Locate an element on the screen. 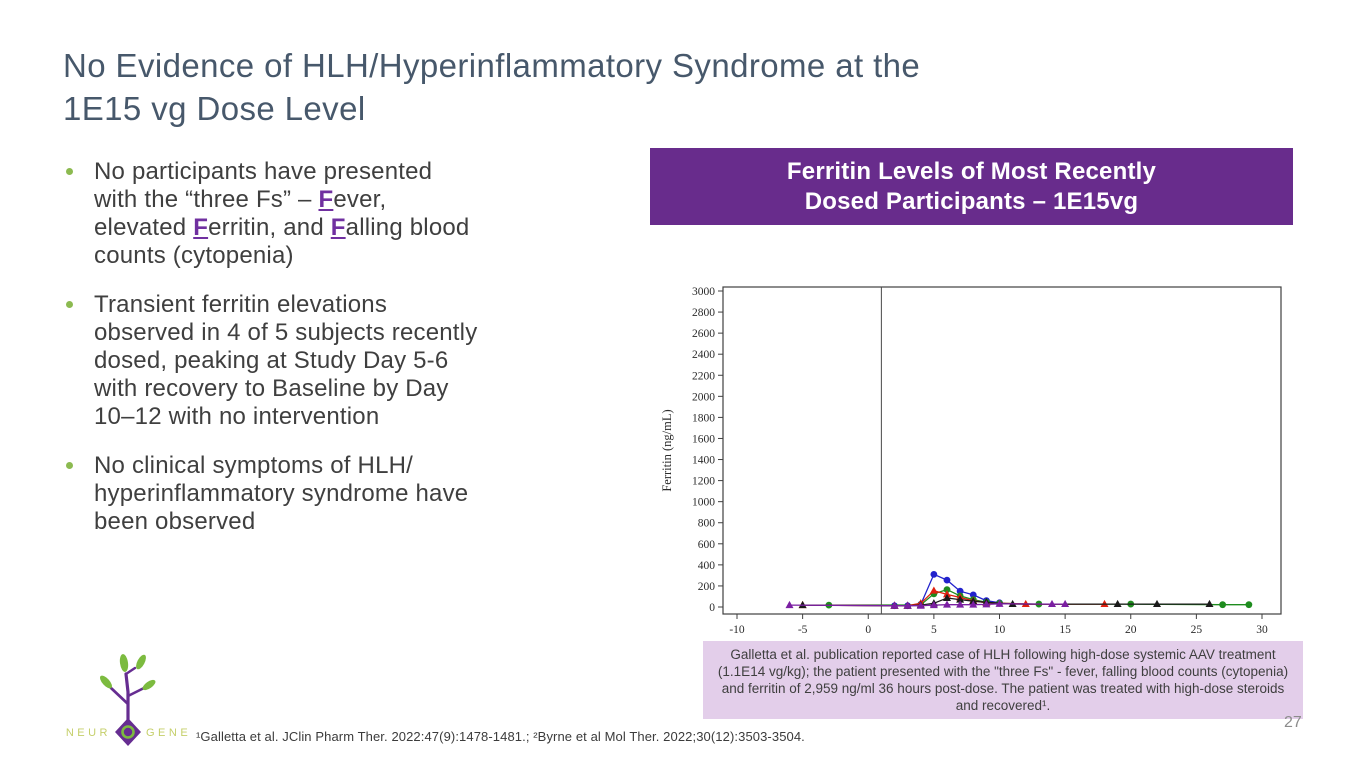 This screenshot has width=1365, height=768. x-tick-label: 0 is located at coordinates (868, 630).